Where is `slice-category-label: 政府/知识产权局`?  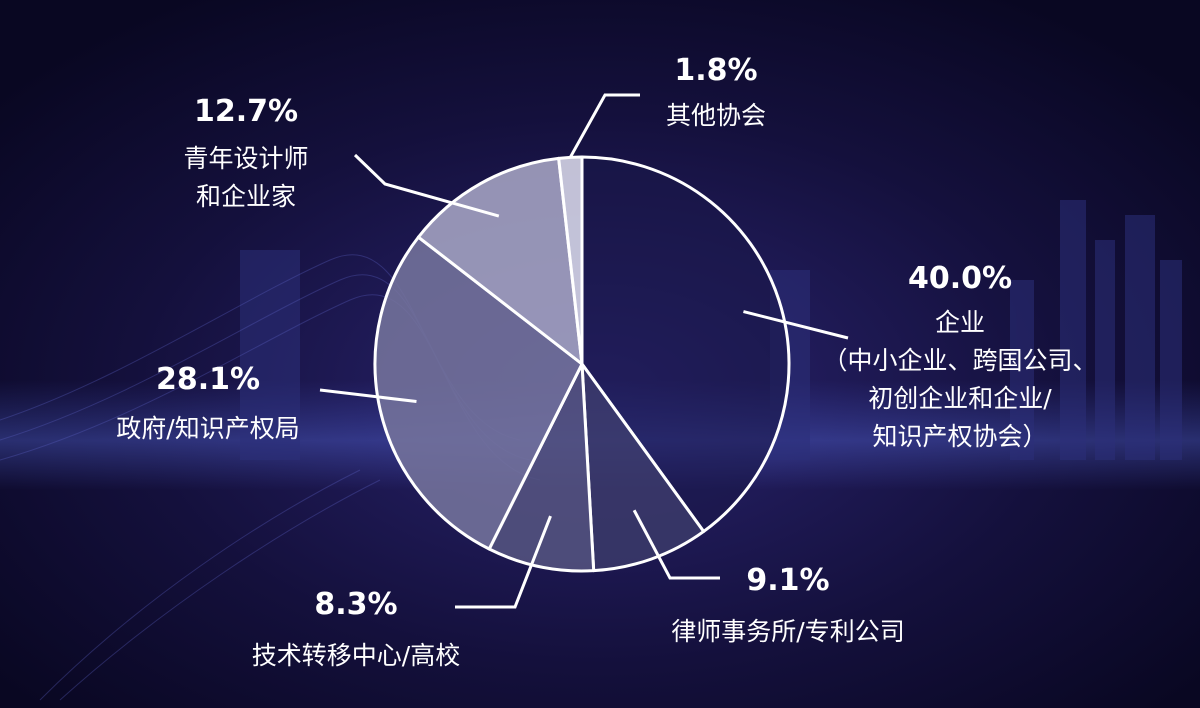 slice-category-label: 政府/知识产权局 is located at coordinates (207, 428).